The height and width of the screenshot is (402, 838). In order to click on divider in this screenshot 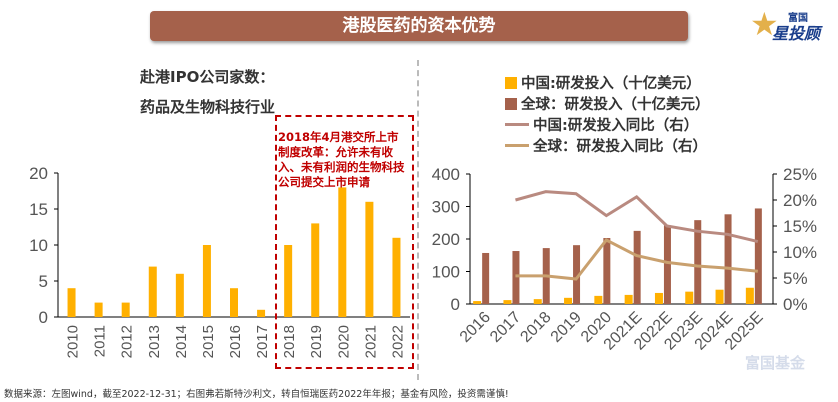, I will do `click(418, 220)`.